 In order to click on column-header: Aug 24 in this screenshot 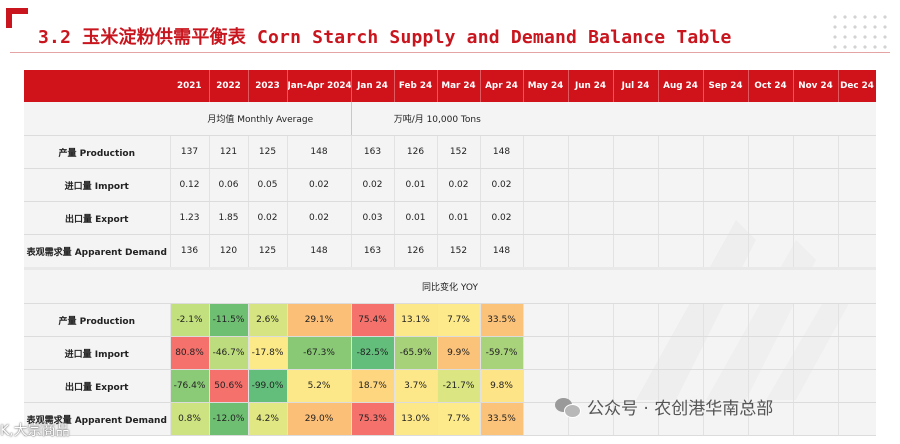, I will do `click(681, 86)`.